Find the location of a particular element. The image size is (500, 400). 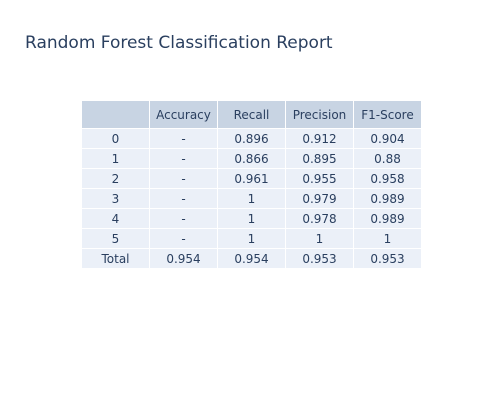

precision-value: 0.978 is located at coordinates (319, 218).